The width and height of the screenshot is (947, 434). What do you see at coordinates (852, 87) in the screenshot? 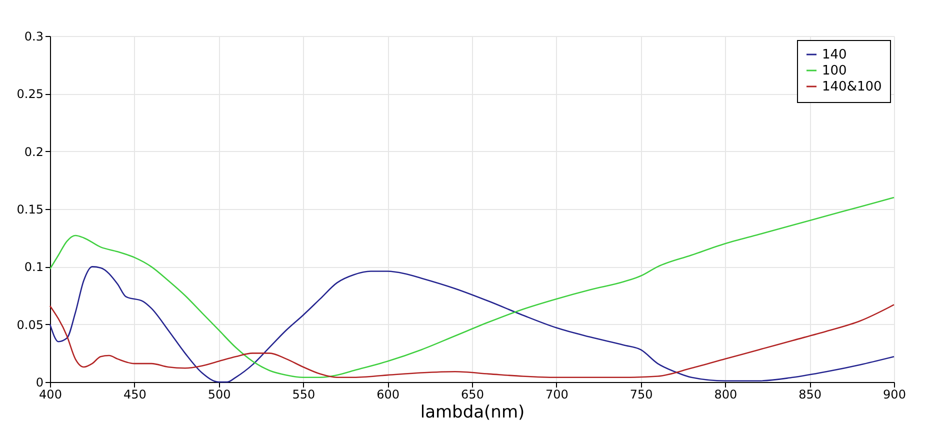
I see `legend-label: 140&100` at bounding box center [852, 87].